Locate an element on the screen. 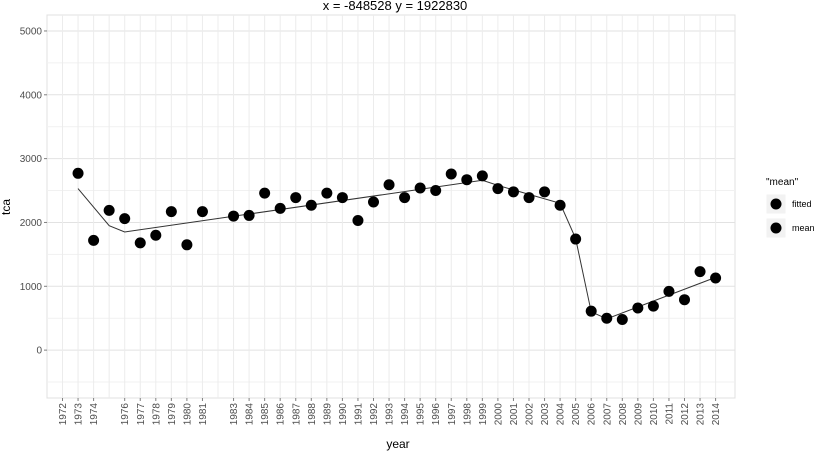 Image resolution: width=820 pixels, height=451 pixels. x-tick-label: 2008 is located at coordinates (623, 414).